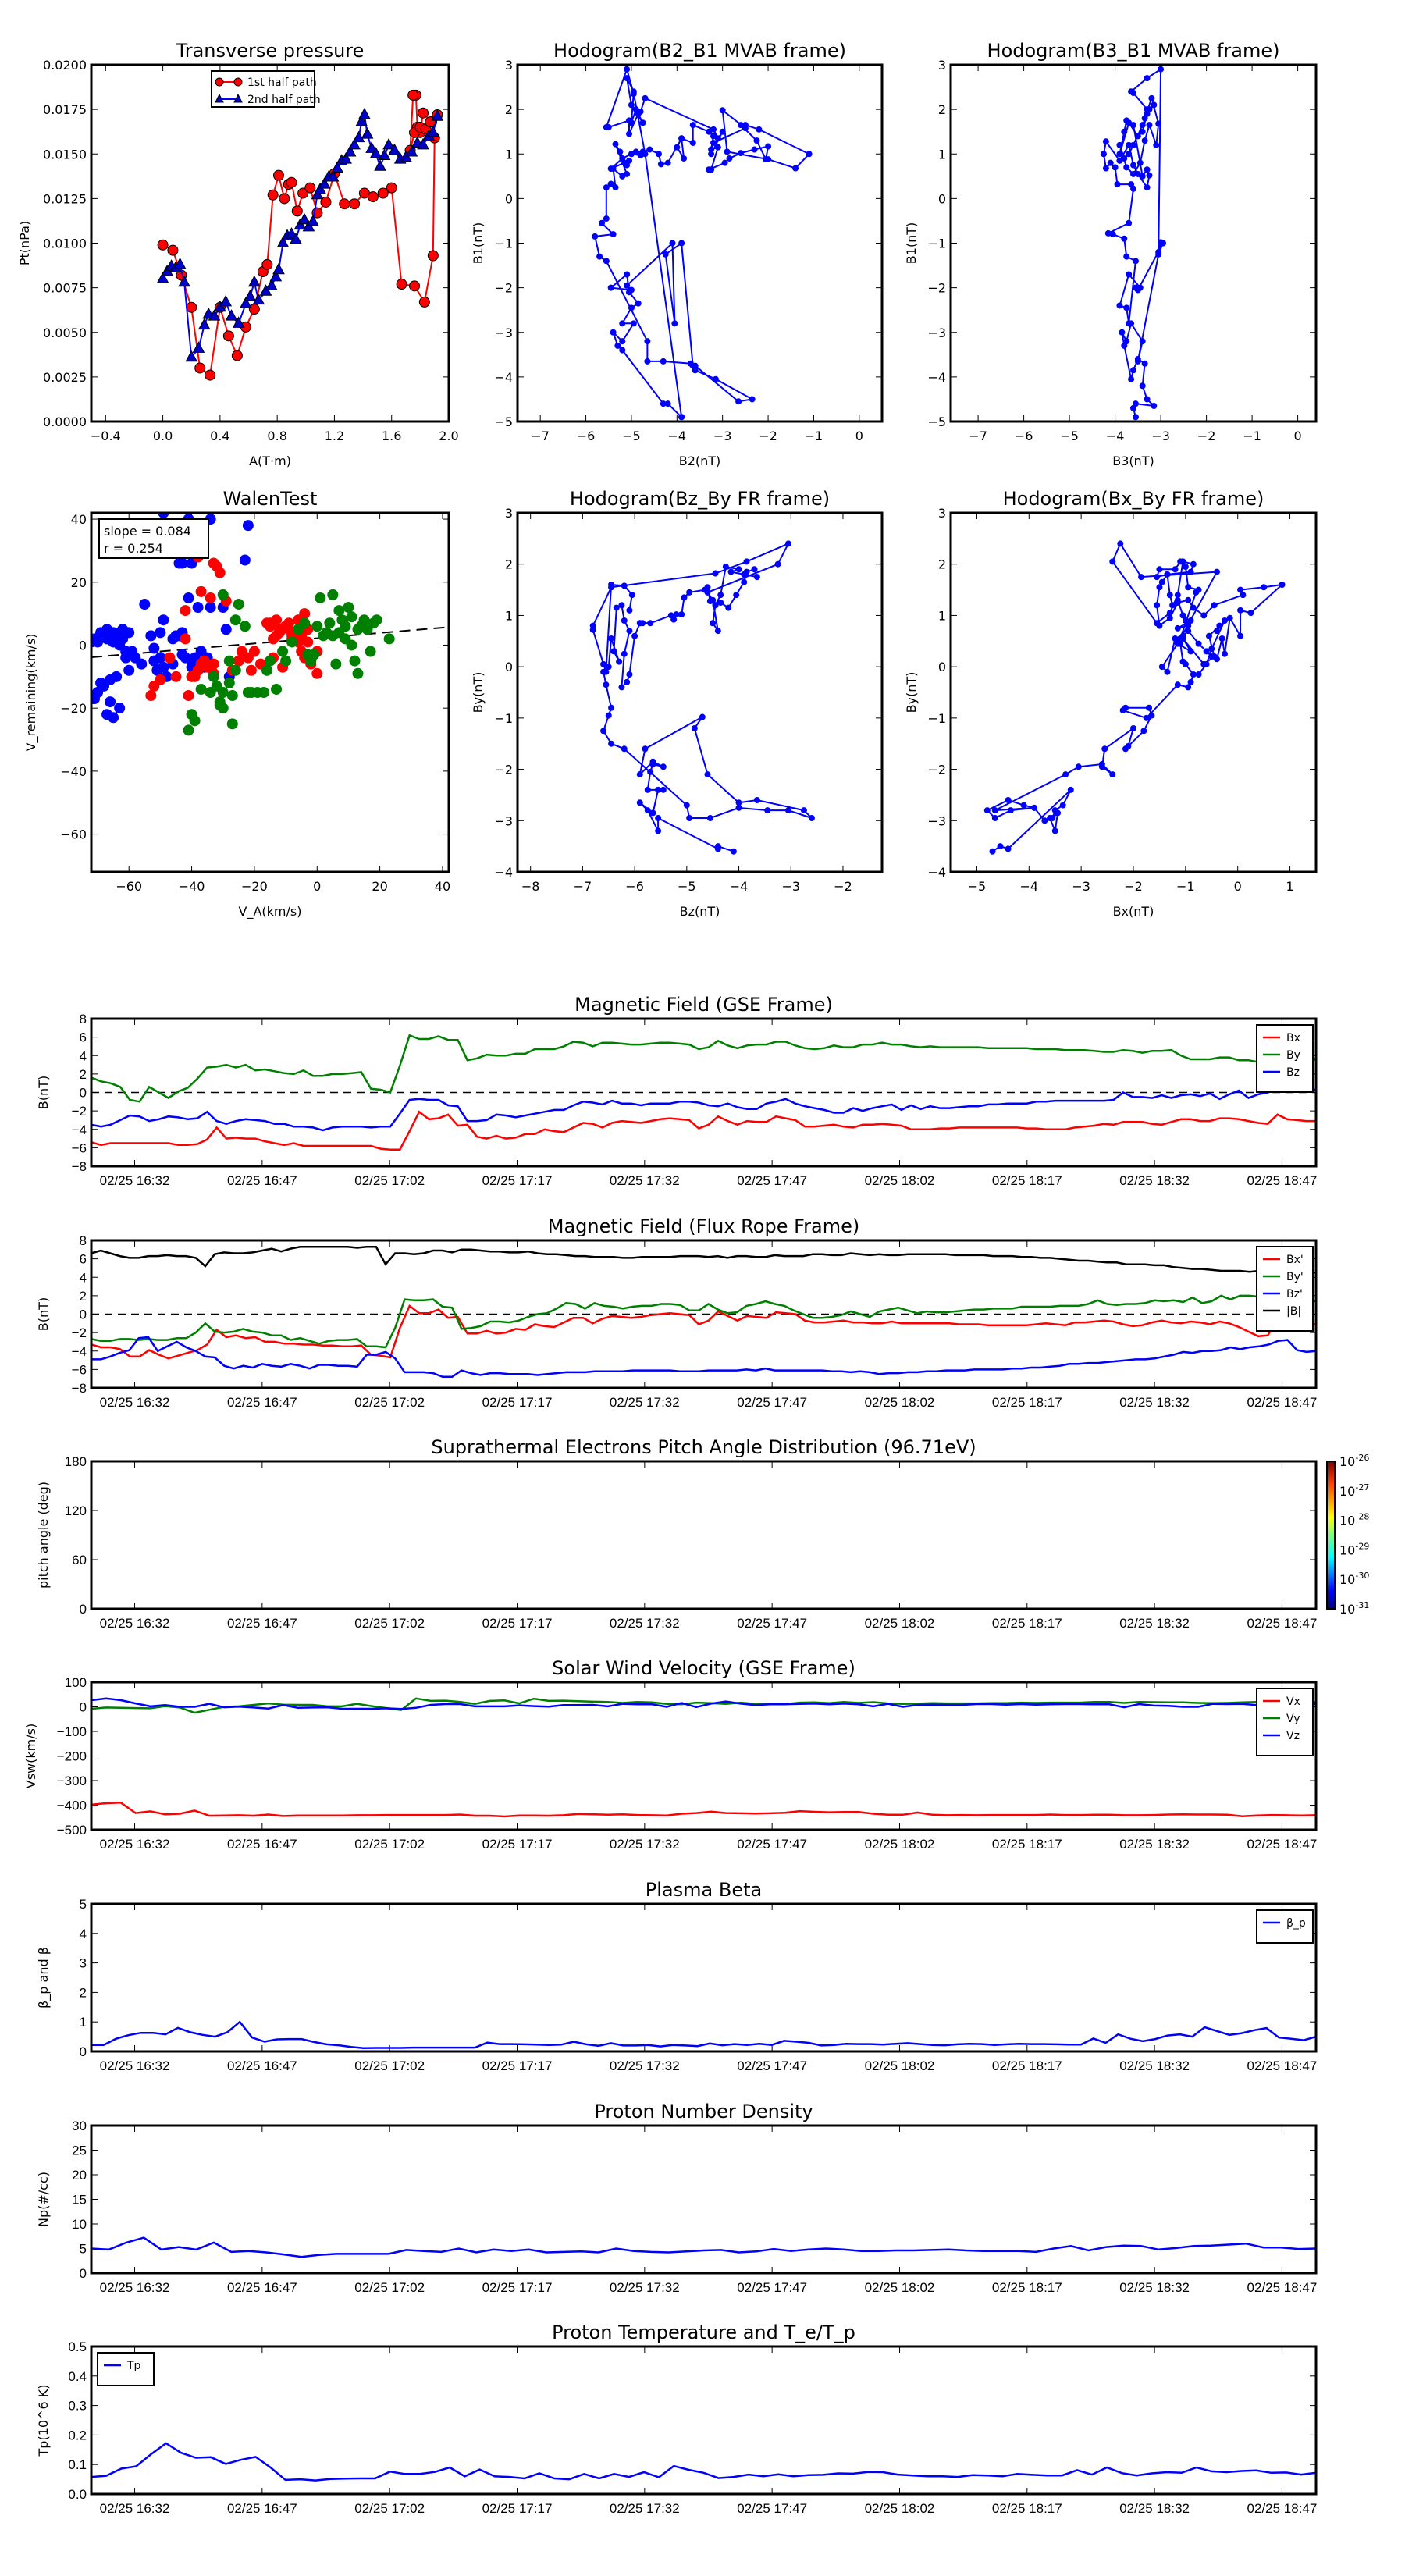 Image resolution: width=1405 pixels, height=2576 pixels. Describe the element at coordinates (509, 109) in the screenshot. I see `y-tick-label: 2` at that location.